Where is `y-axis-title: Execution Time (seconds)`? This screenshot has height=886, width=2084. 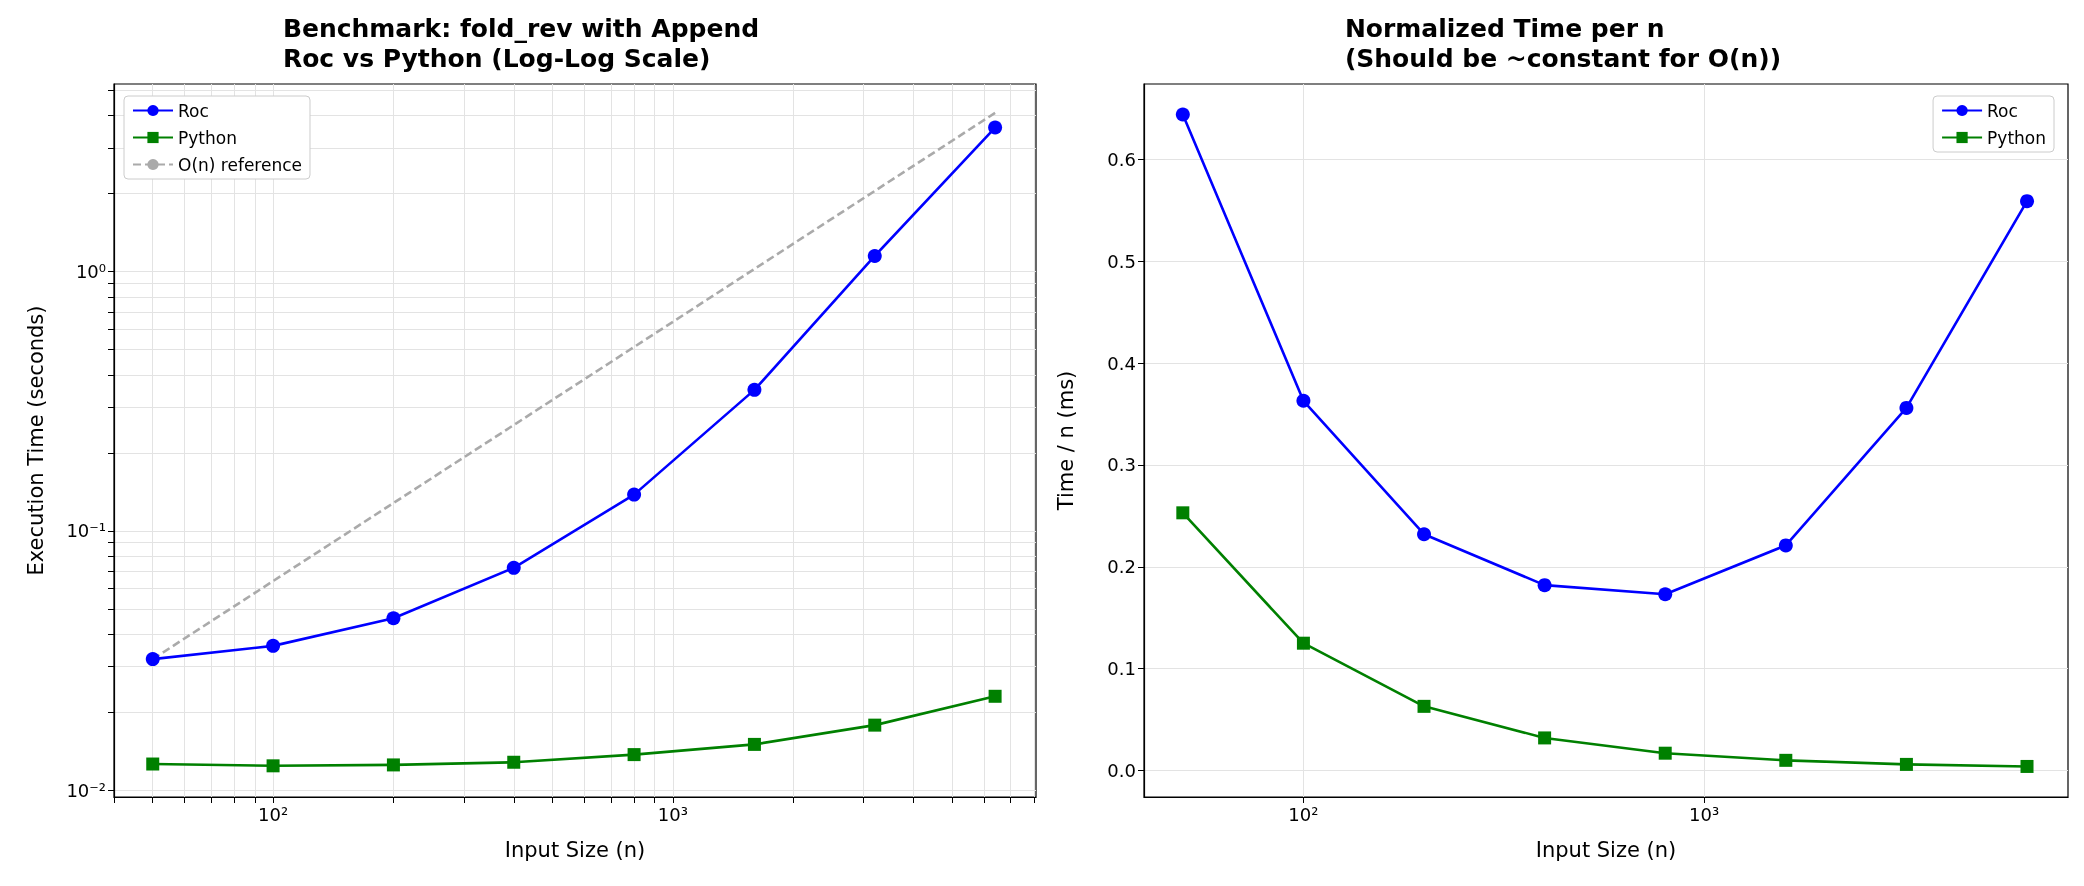 y-axis-title: Execution Time (seconds) is located at coordinates (35, 440).